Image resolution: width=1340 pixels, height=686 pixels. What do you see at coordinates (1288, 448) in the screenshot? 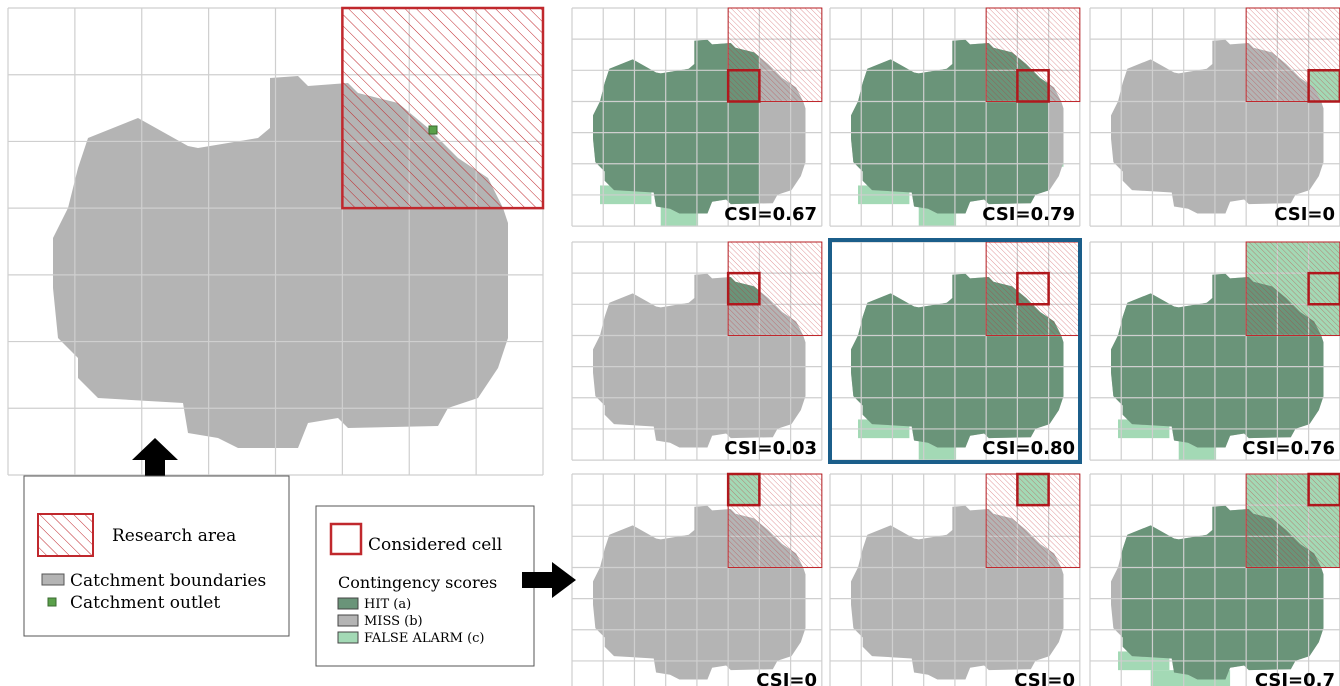
I see `csi-label: CSI=0.76` at bounding box center [1288, 448].